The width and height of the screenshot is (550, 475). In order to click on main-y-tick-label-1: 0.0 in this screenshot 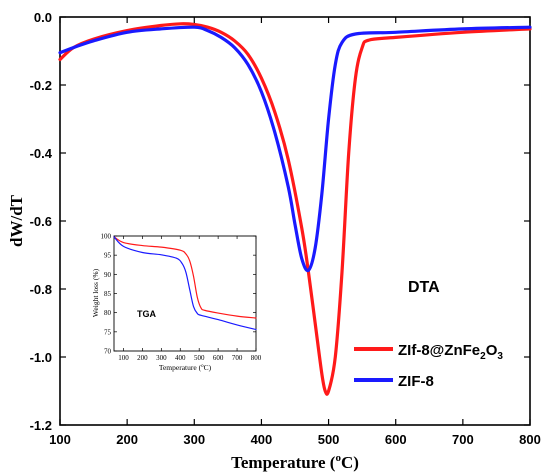, I will do `click(43, 17)`.